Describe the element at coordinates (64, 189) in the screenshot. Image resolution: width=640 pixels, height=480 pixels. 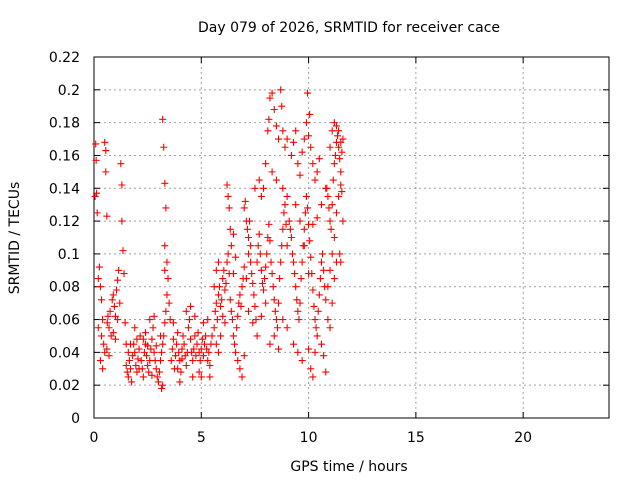
I see `y-tick-label: 0.14` at that location.